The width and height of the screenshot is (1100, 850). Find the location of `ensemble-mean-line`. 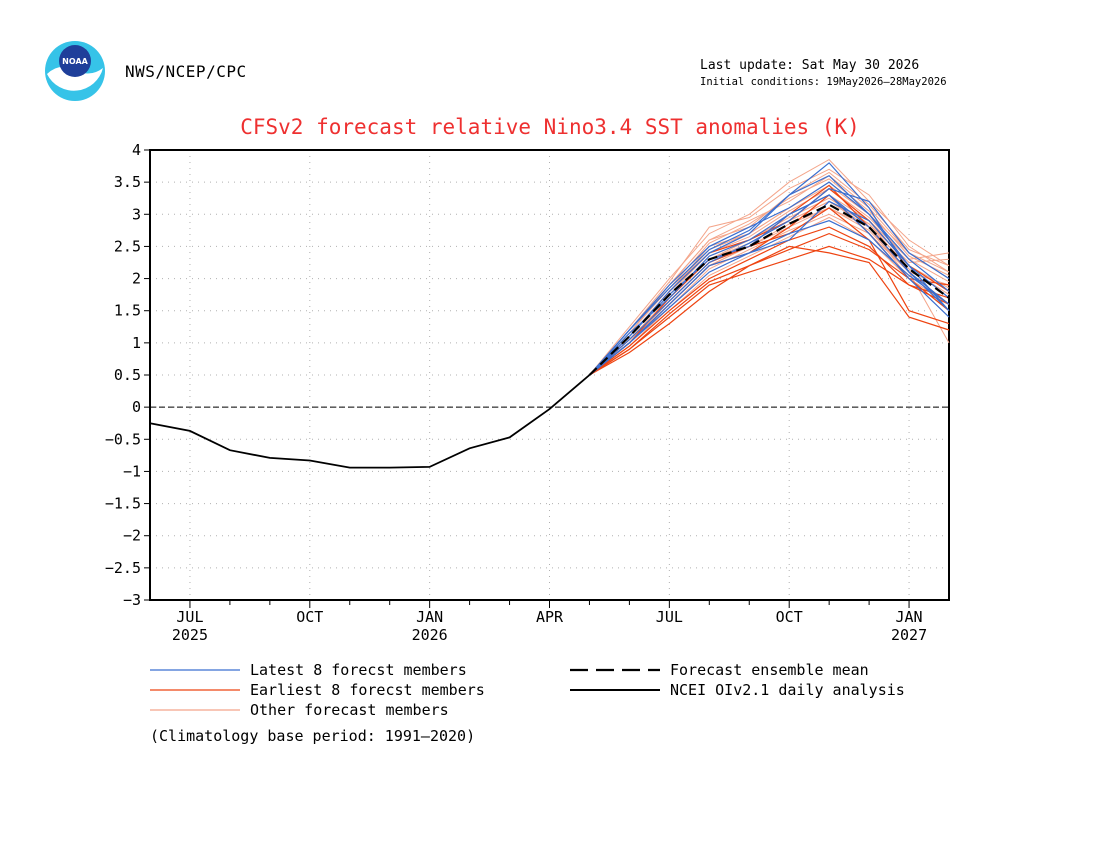

ensemble-mean-line is located at coordinates (769, 289).